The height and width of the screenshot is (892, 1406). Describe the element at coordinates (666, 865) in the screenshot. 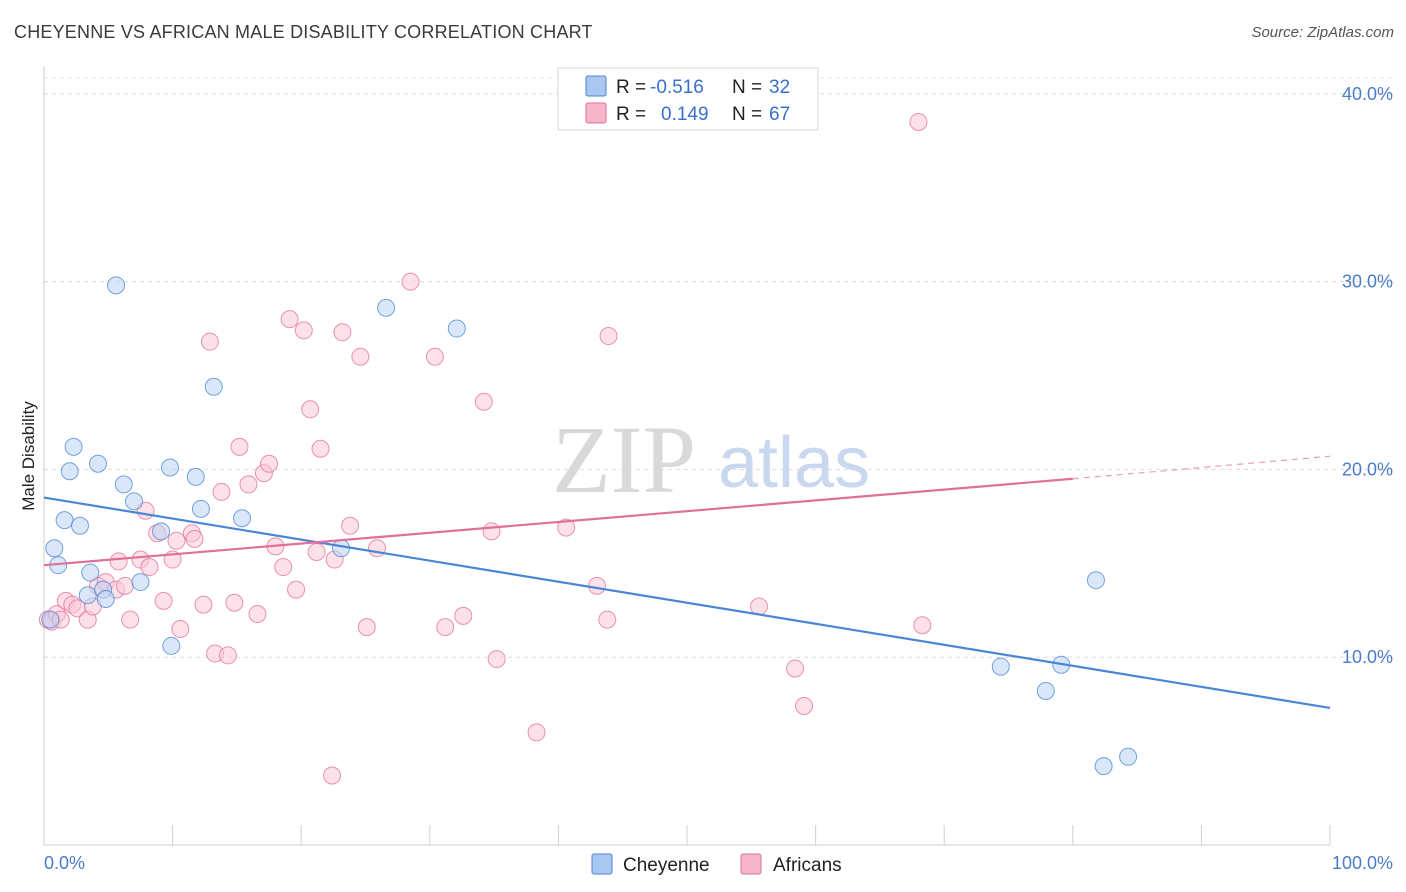

I see `bottom-legend-label-cheyenne: Cheyenne` at that location.